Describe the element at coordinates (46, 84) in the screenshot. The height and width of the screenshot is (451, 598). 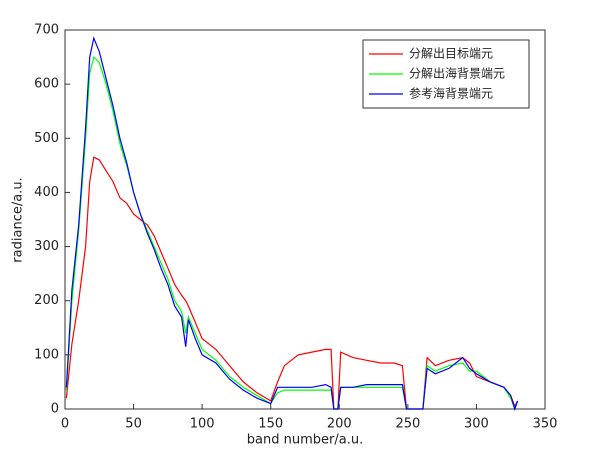
I see `y-tick-label: 600` at that location.